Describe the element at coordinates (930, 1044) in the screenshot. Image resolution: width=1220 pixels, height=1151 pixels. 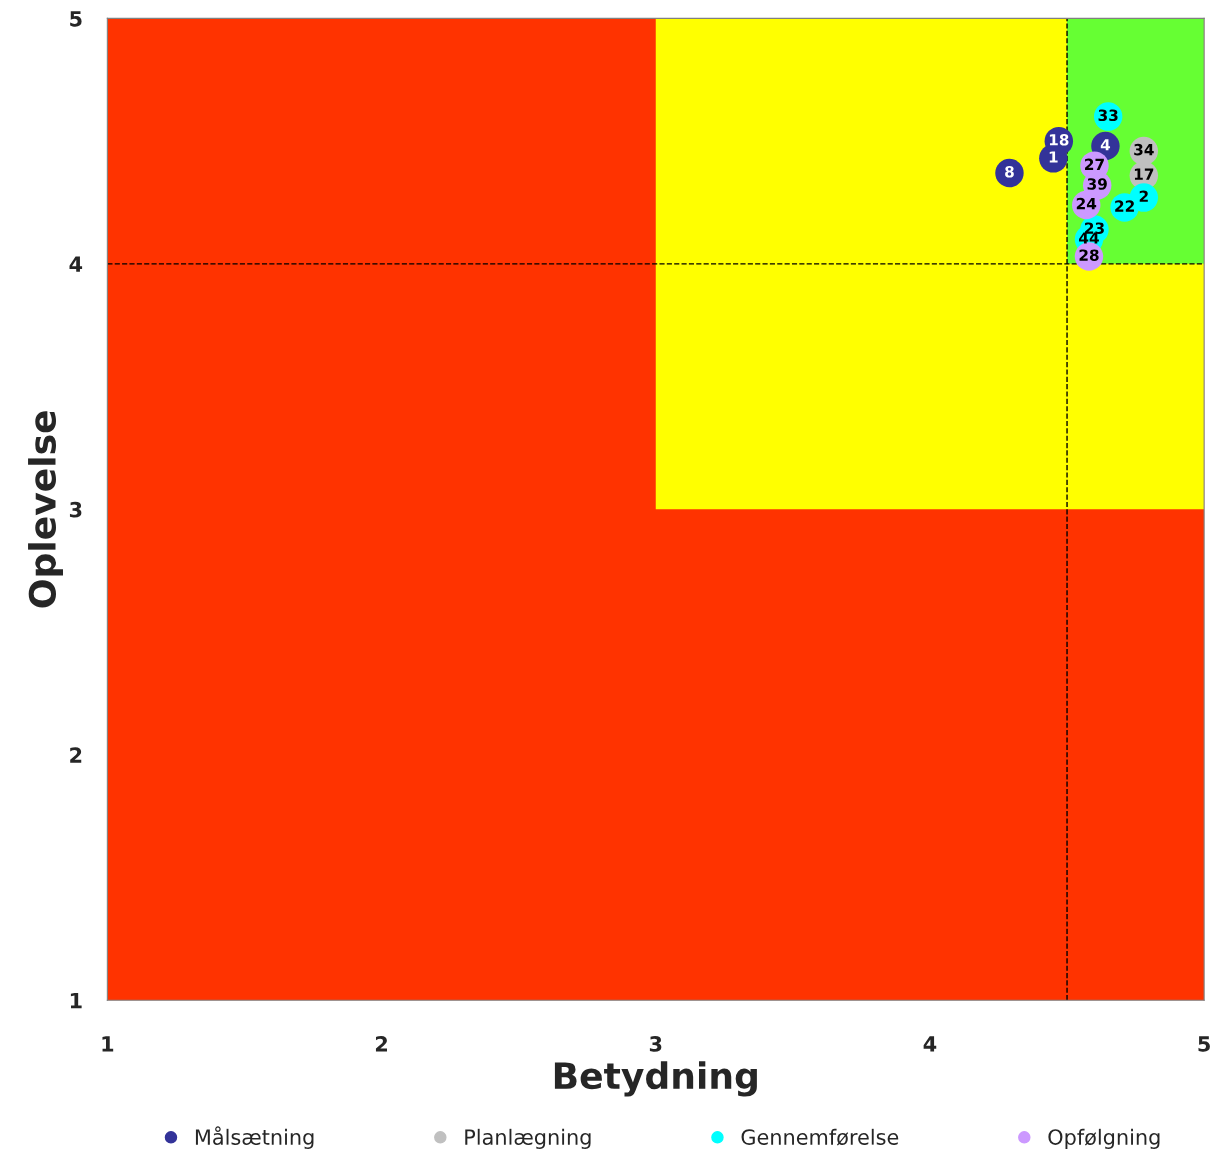
I see `x-tick-label: 4` at that location.